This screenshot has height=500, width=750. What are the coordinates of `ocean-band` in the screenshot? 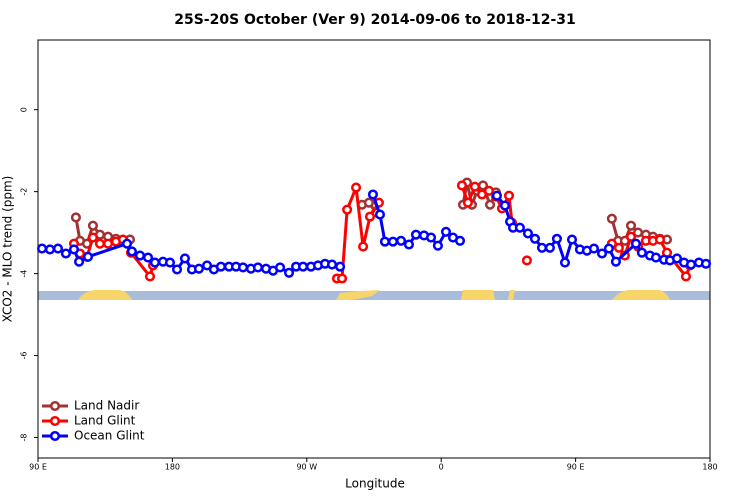 It's located at (374, 295).